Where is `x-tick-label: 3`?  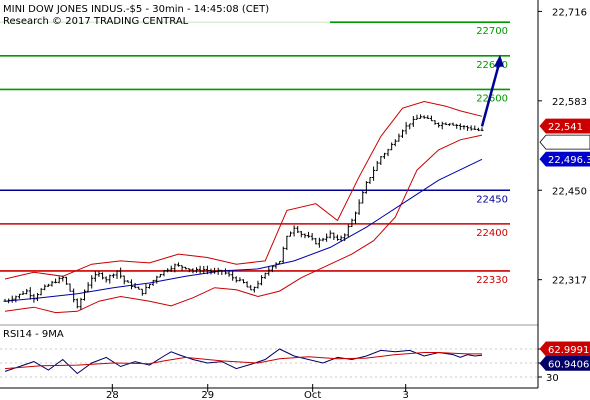 x-tick-label: 3 is located at coordinates (405, 395).